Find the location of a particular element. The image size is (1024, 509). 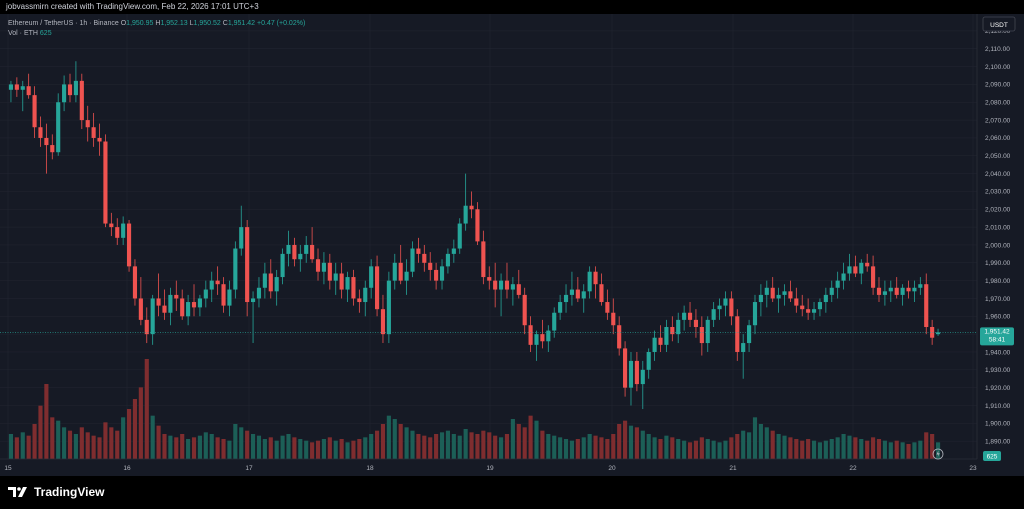

legend-symbol: Ethereum / TetherUS · 1h · Binance is located at coordinates (63, 23).